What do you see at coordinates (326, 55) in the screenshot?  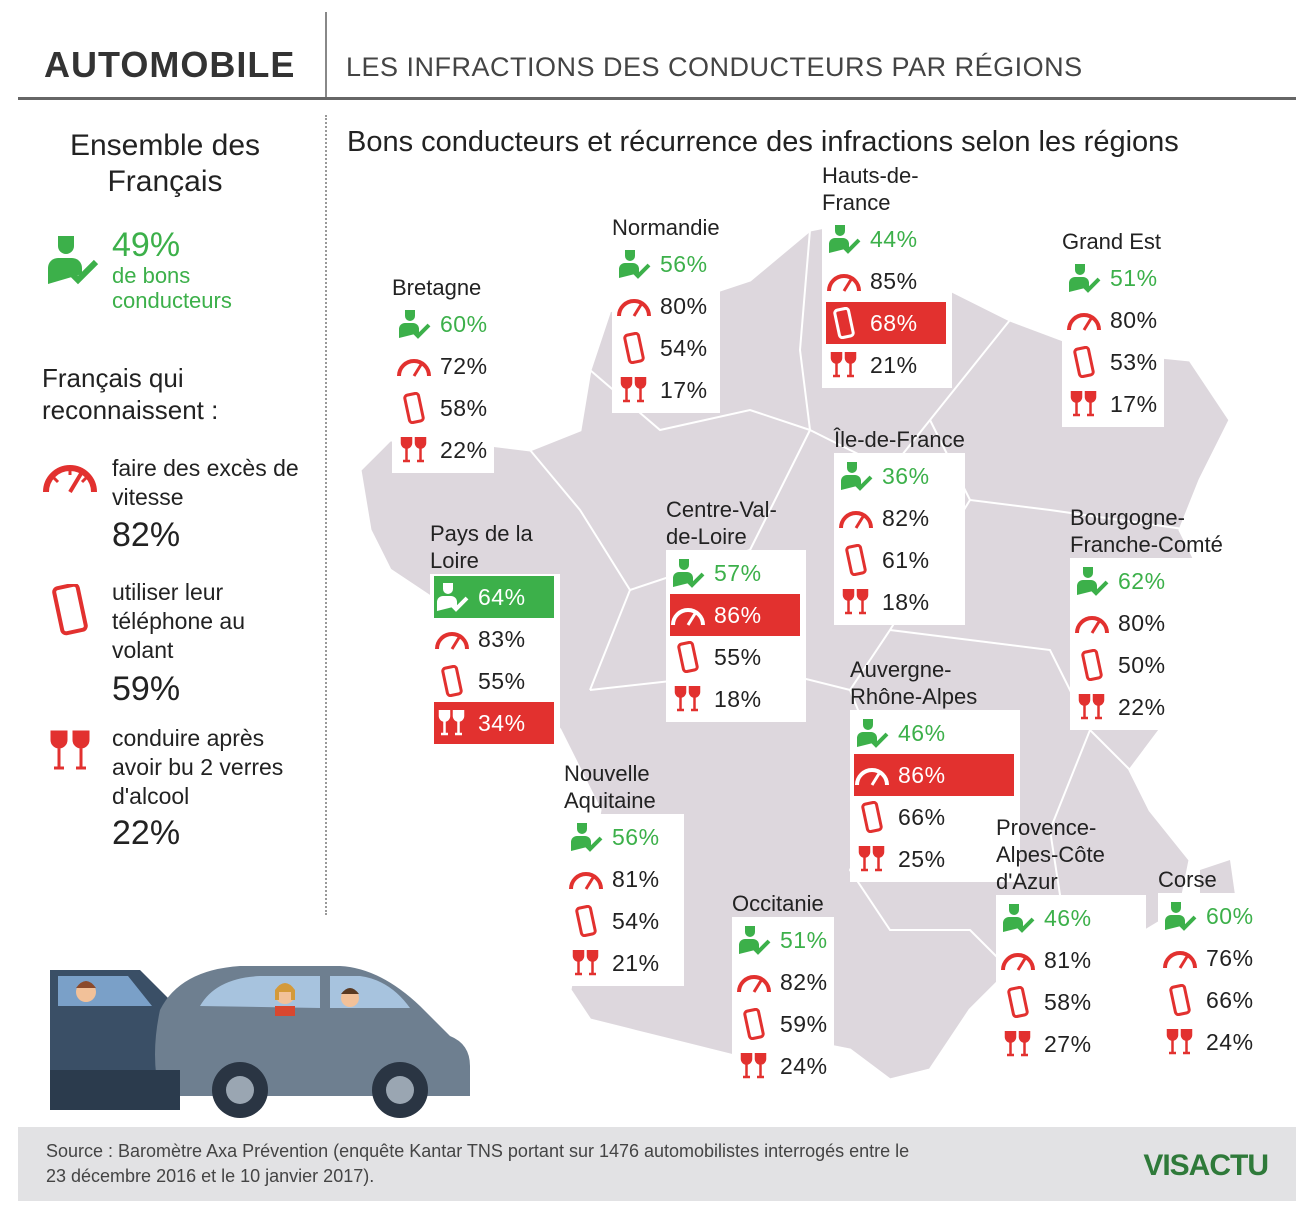 I see `header-divider` at bounding box center [326, 55].